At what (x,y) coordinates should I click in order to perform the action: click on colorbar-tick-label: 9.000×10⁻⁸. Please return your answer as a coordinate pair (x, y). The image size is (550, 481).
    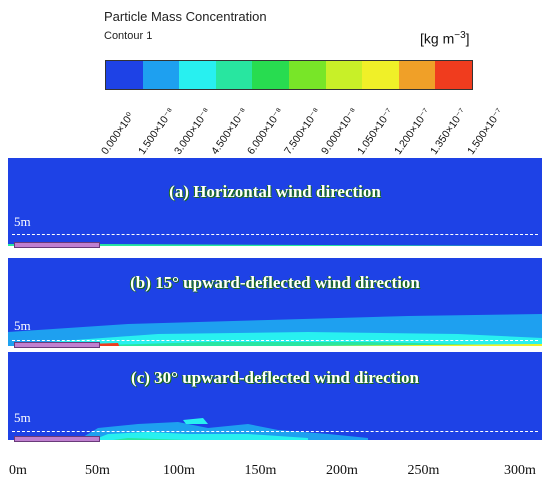
    Looking at the image, I should click on (339, 131).